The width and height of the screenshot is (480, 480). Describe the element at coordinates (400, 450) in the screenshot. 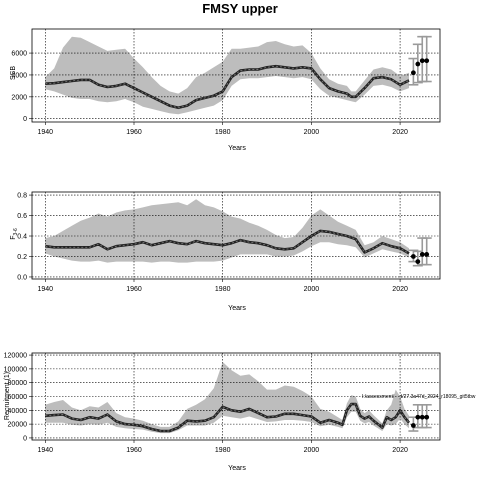

I see `recruitment-xtick-label: 2020` at that location.